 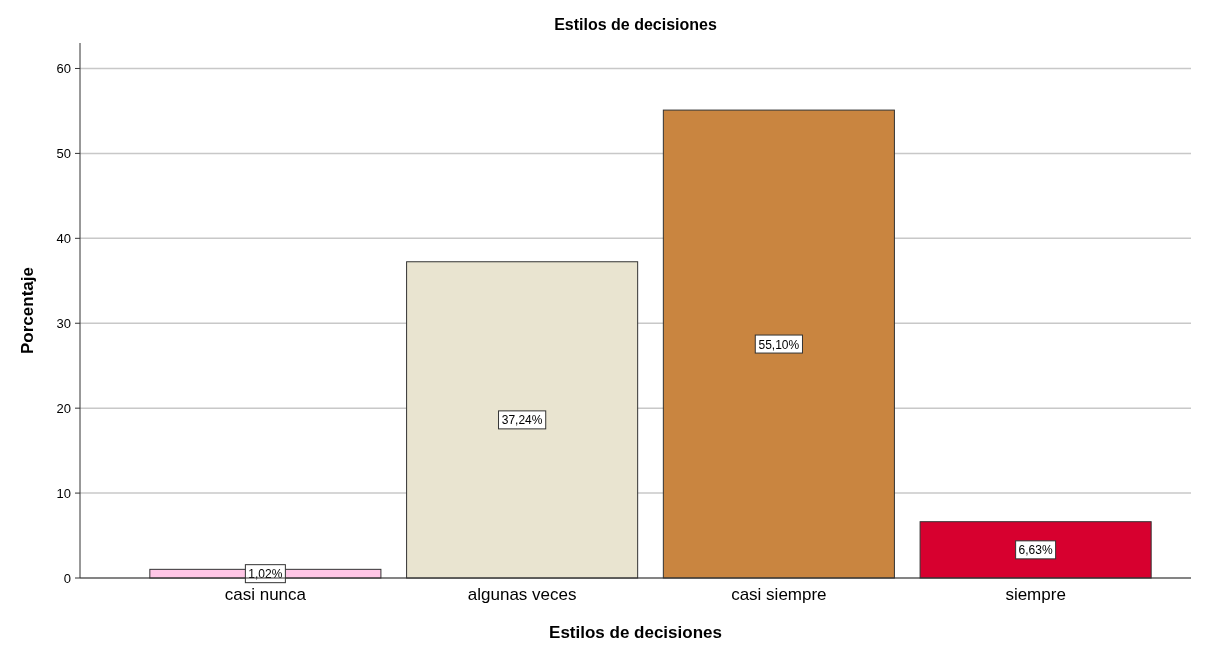 I want to click on x-tick-label: algunas veces, so click(x=522, y=594).